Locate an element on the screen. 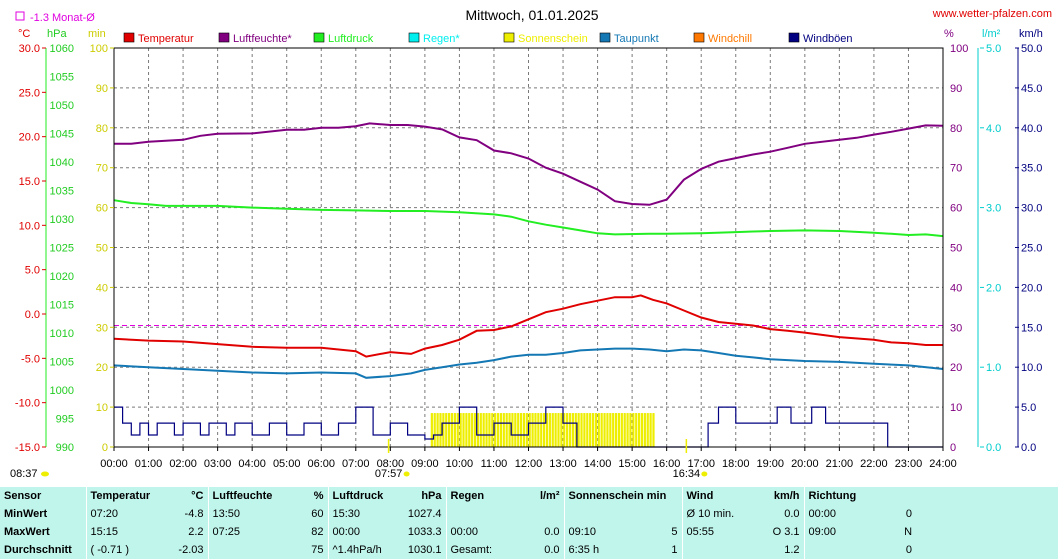 The image size is (1058, 559). legend-label: Windchill is located at coordinates (730, 39).